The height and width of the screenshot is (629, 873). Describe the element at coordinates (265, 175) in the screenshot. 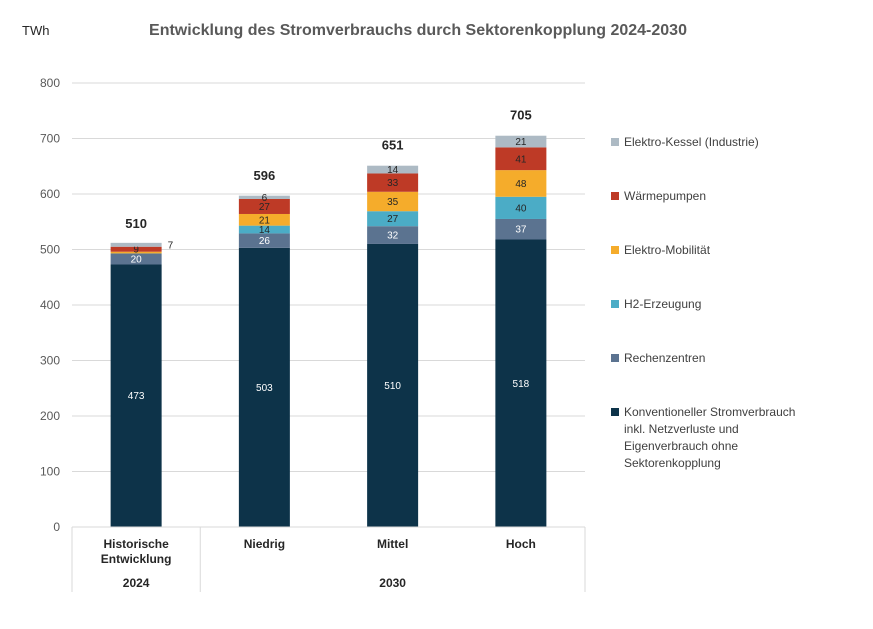

I see `bar-total-label: 596` at that location.